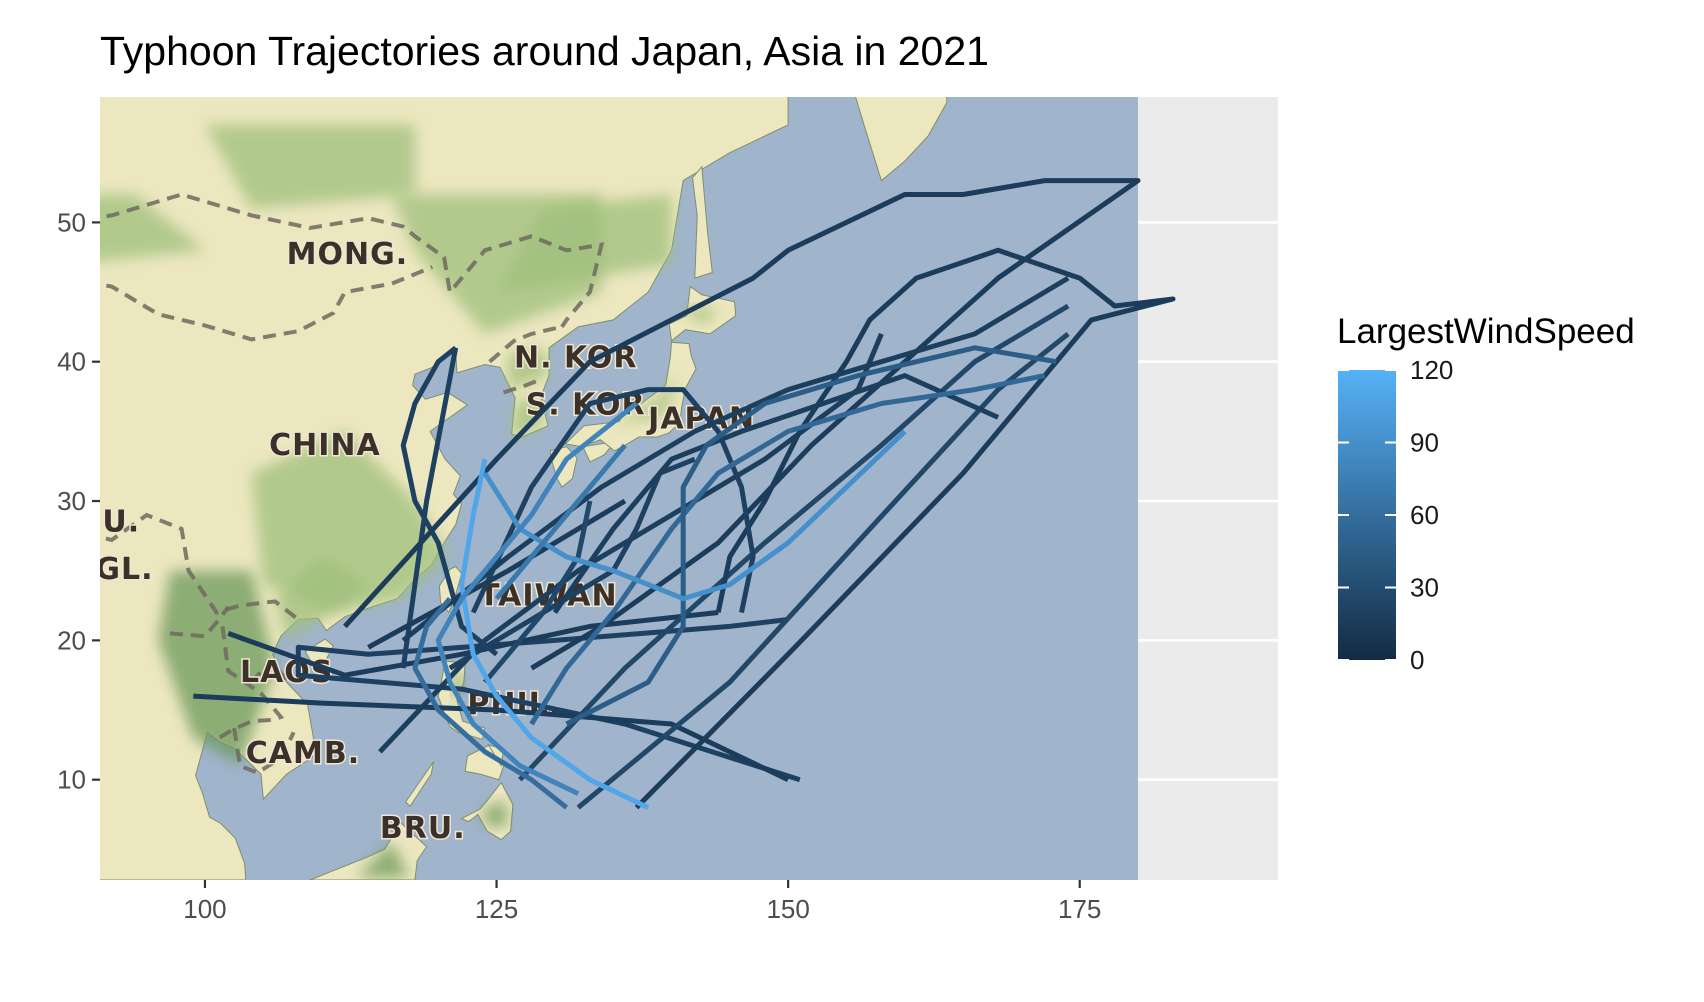 This screenshot has width=1704, height=1002. What do you see at coordinates (1486, 331) in the screenshot?
I see `legend-title: LargestWindSpeed` at bounding box center [1486, 331].